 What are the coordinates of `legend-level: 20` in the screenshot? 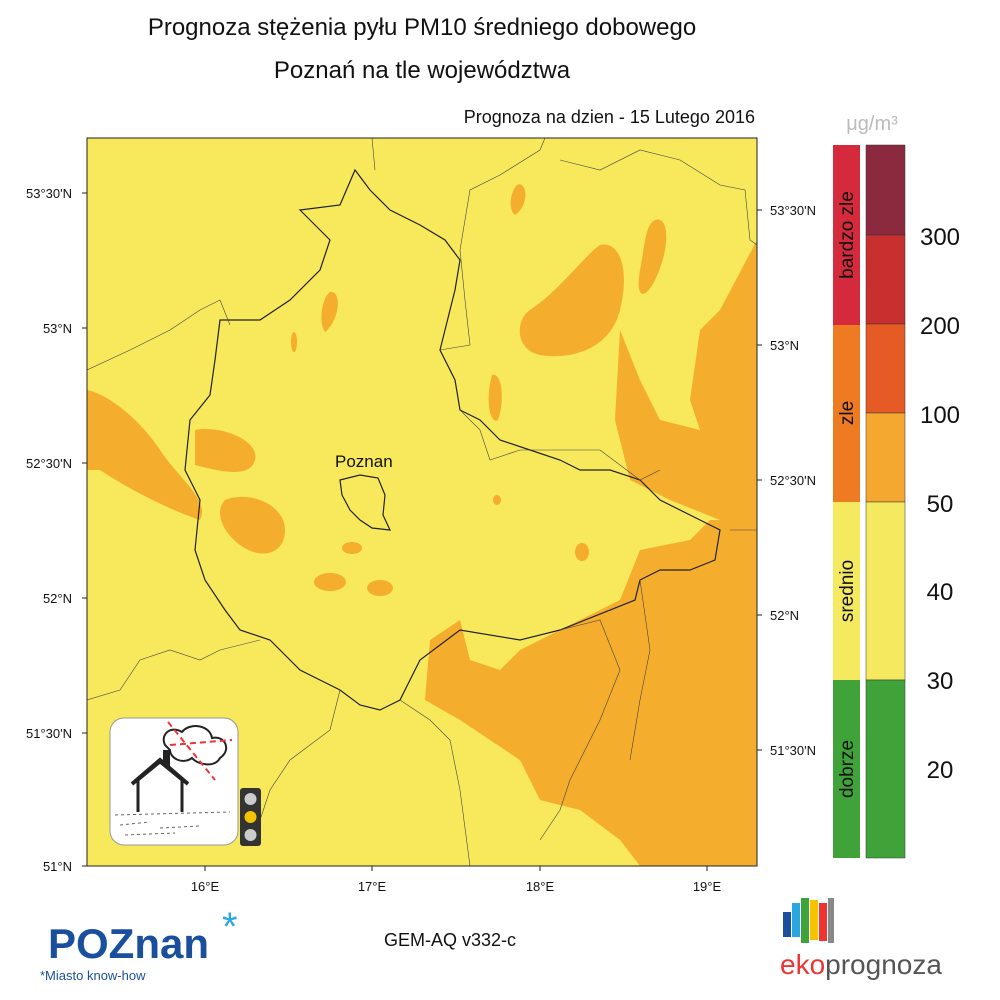 It's located at (940, 770).